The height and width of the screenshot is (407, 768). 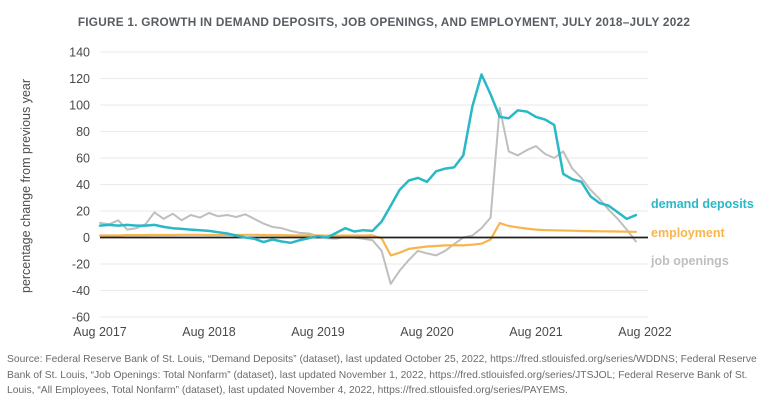 I want to click on y-tick-label: 80, so click(x=83, y=132).